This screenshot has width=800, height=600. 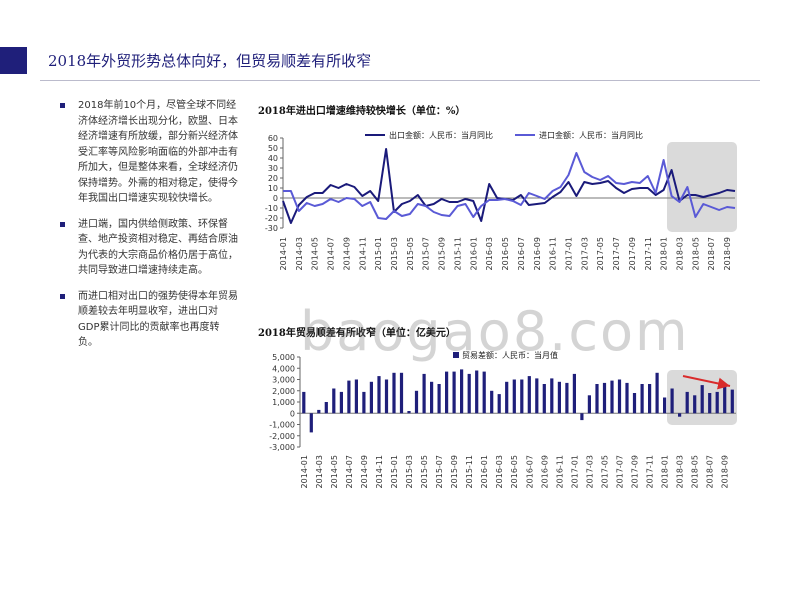 What do you see at coordinates (568, 253) in the screenshot?
I see `x-tick-label: 2017-01` at bounding box center [568, 253].